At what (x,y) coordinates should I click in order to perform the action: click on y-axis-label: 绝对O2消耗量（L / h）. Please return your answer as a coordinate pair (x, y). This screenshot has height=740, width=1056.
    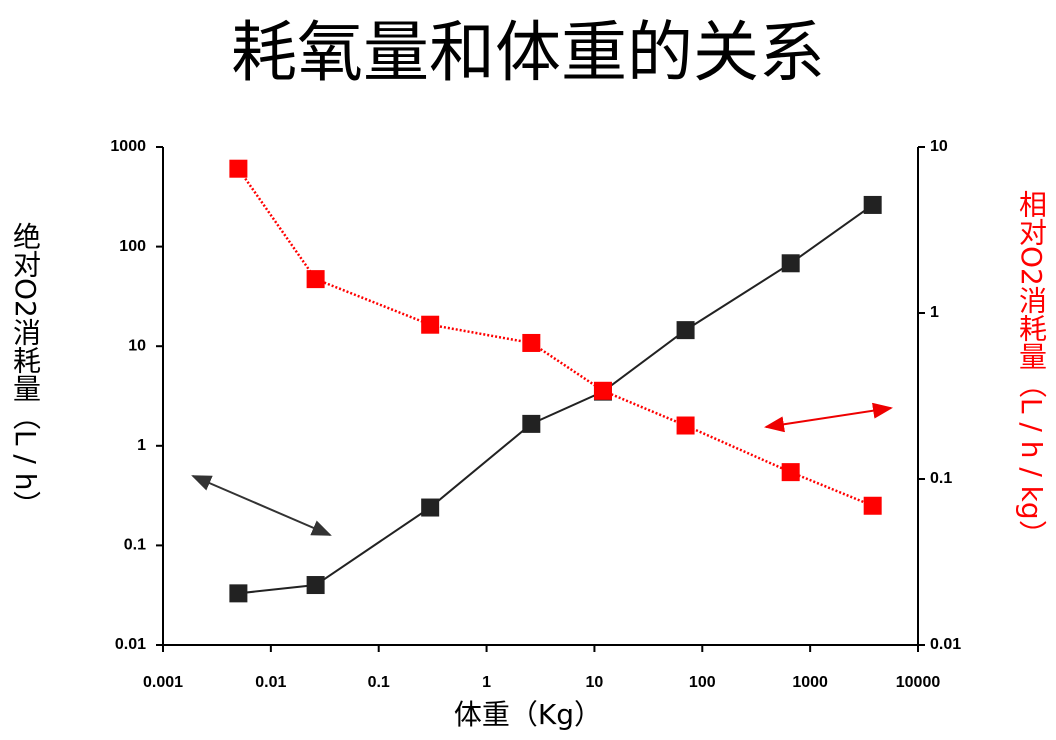
    Looking at the image, I should click on (25, 370).